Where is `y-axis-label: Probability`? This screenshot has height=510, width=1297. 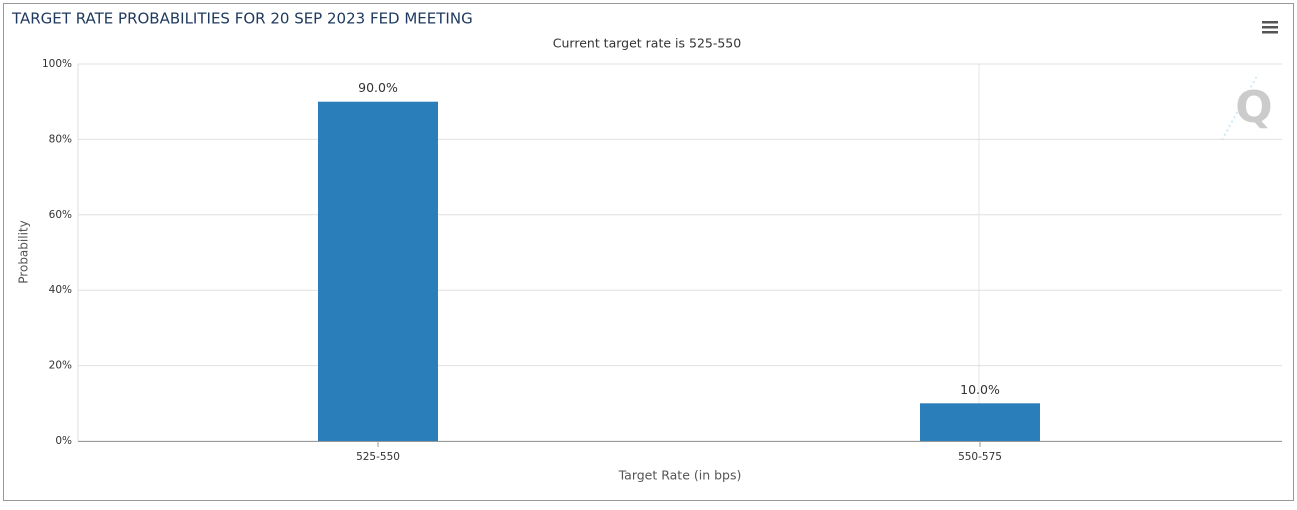
y-axis-label: Probability is located at coordinates (24, 251).